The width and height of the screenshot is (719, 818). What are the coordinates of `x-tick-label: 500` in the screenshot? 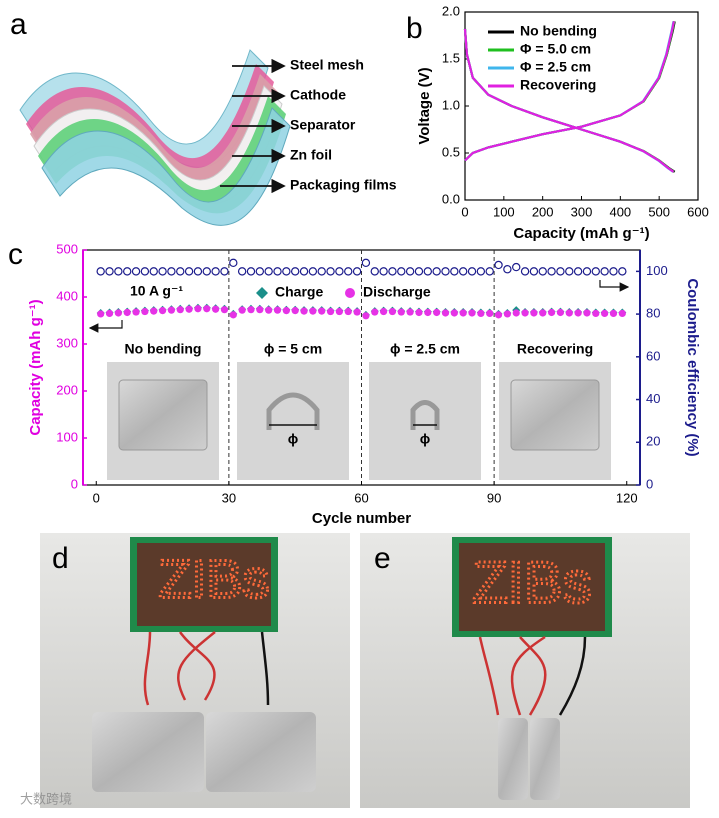 It's located at (659, 211).